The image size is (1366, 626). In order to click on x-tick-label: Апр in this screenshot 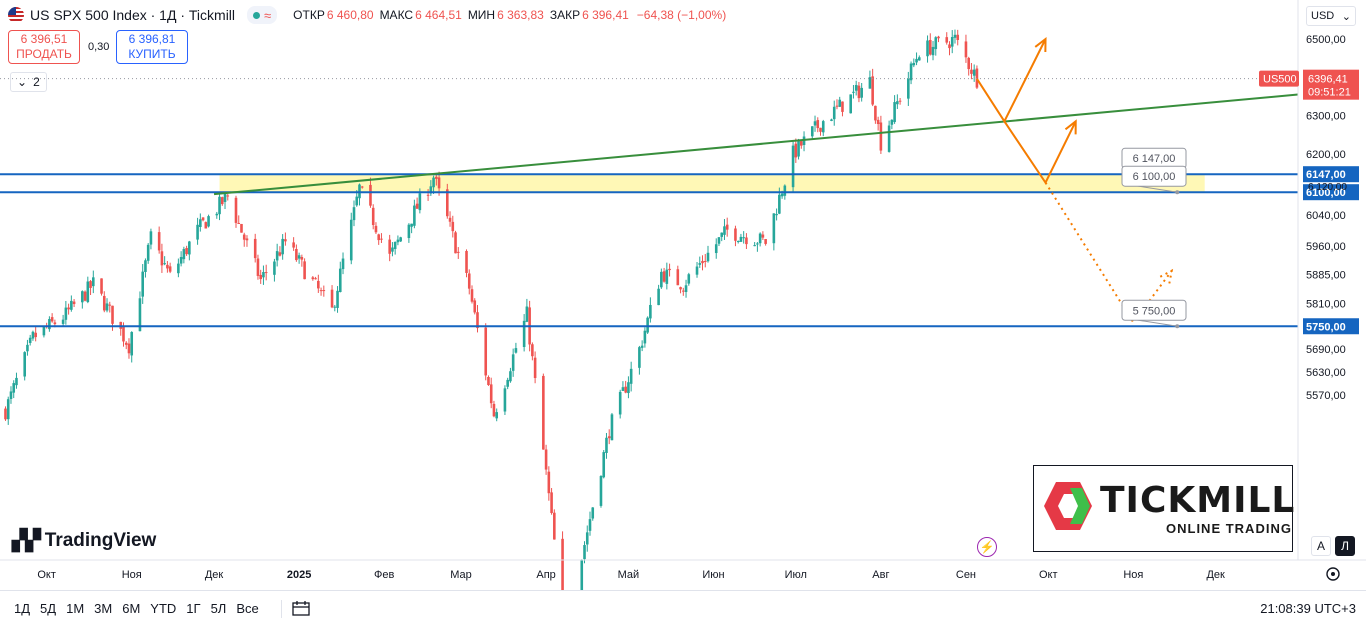, I will do `click(545, 575)`.